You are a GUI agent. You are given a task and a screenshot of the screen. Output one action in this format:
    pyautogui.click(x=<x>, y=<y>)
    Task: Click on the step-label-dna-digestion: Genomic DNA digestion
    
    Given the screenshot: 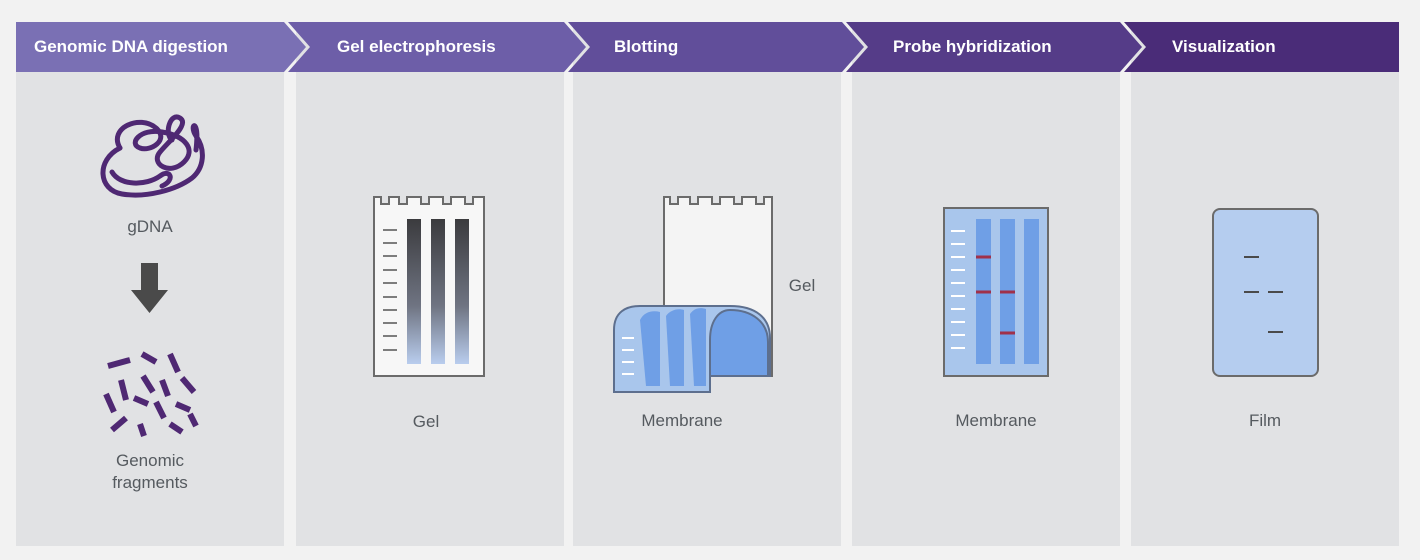 What is the action you would take?
    pyautogui.click(x=131, y=46)
    